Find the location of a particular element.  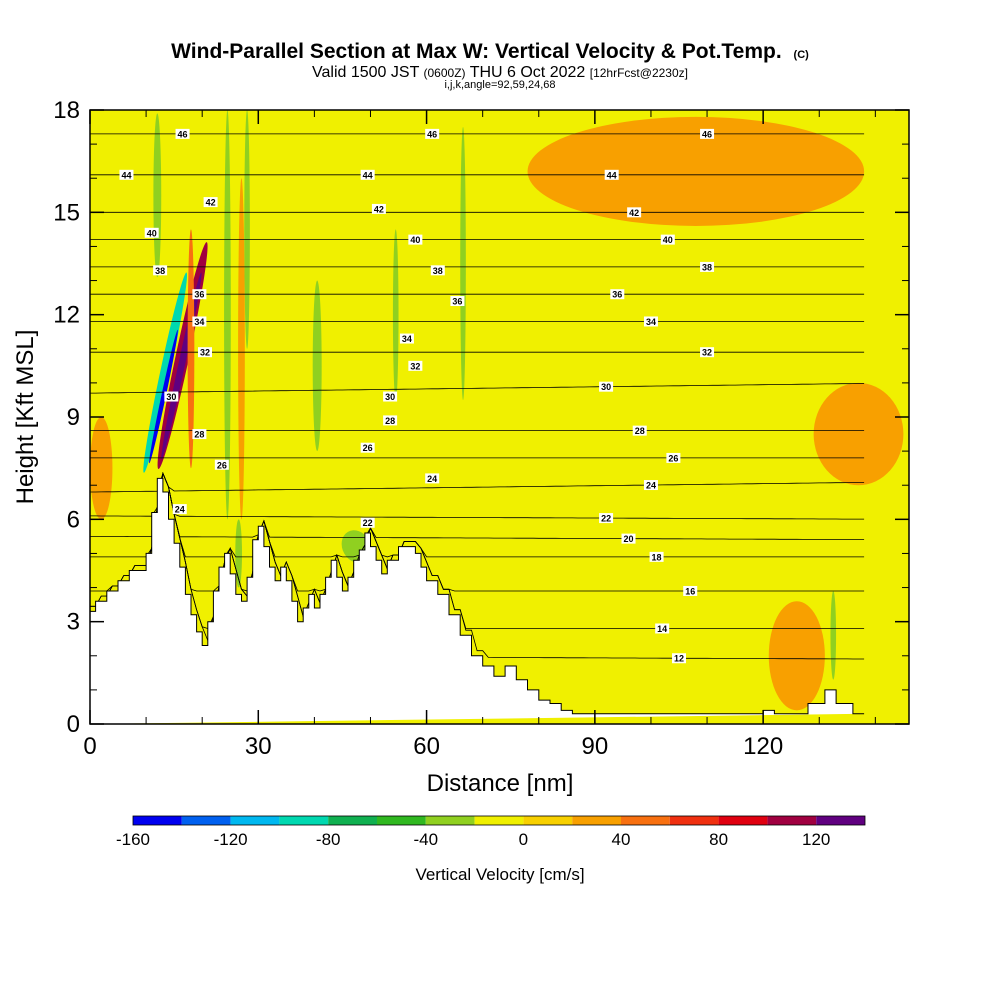

contour-label-12: 12 is located at coordinates (679, 658).